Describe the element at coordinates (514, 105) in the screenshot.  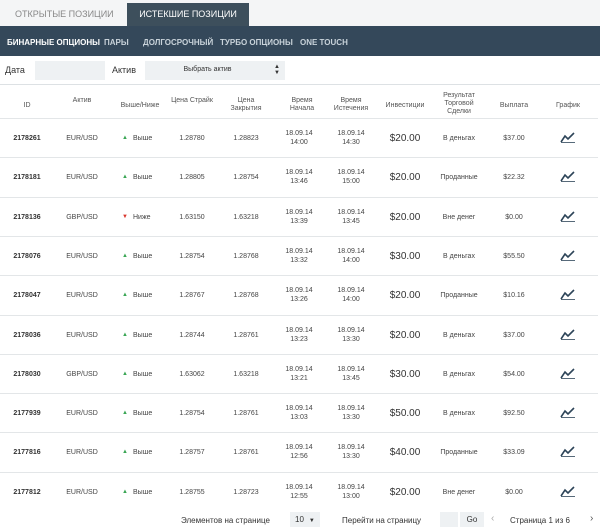
I see `column-header: Выплата` at that location.